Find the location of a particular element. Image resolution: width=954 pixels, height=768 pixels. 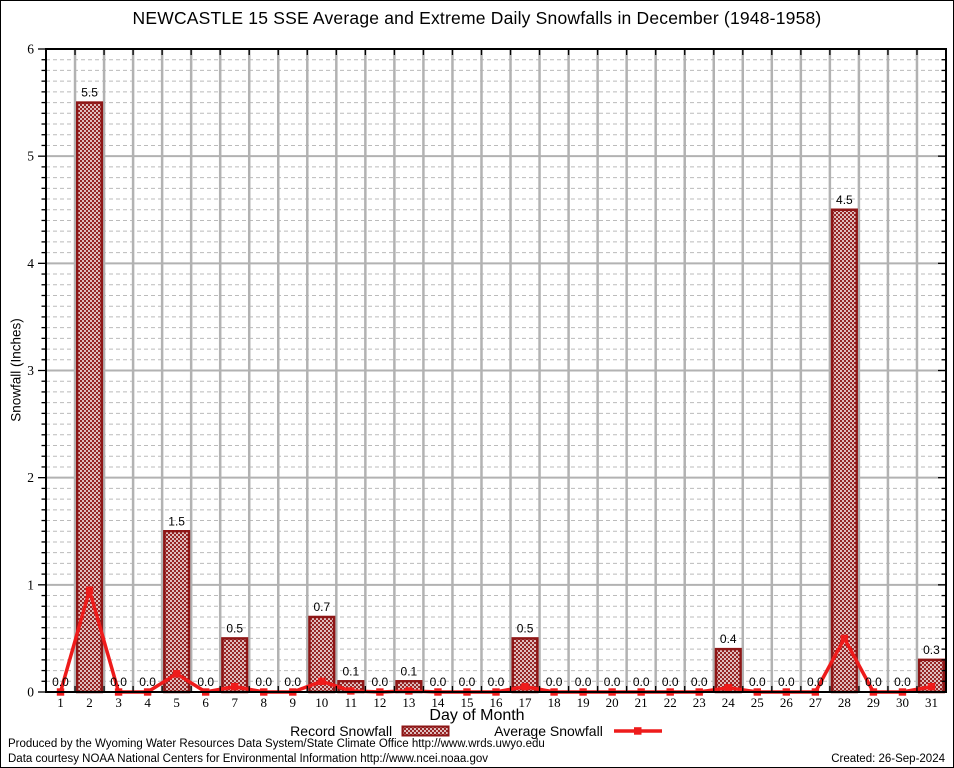

bar-value-label-day-13: 0.1 is located at coordinates (409, 671).